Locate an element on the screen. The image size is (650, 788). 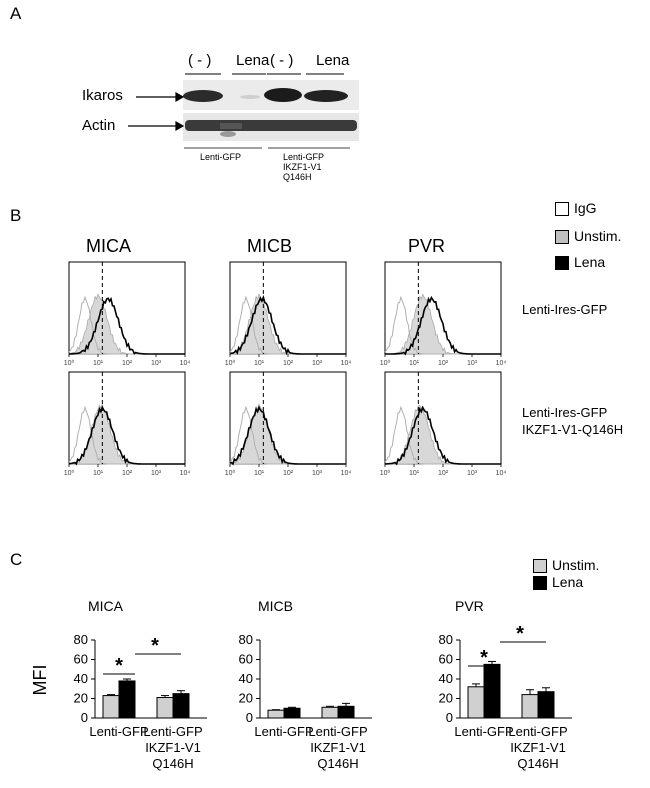
lane-label-3: ( - ) is located at coordinates (282, 60).